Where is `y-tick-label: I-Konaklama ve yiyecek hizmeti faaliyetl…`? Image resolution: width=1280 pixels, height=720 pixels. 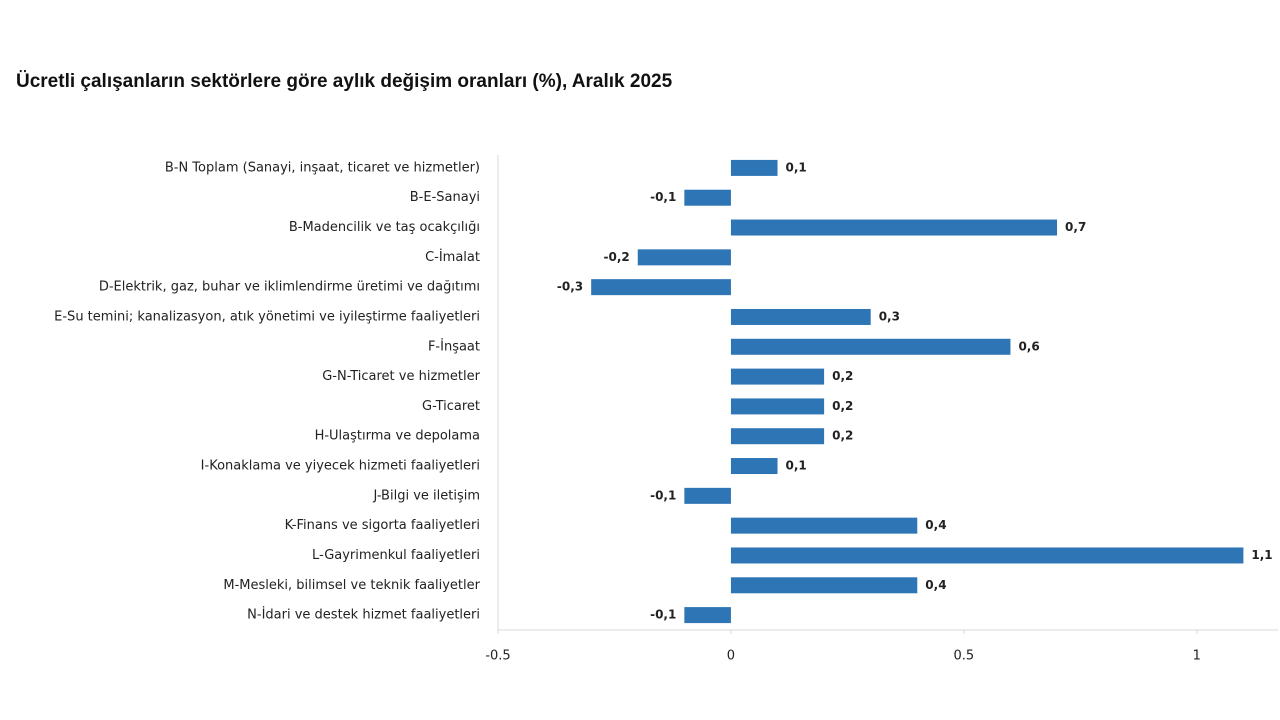 y-tick-label: I-Konaklama ve yiyecek hizmeti faaliyetl… is located at coordinates (340, 466).